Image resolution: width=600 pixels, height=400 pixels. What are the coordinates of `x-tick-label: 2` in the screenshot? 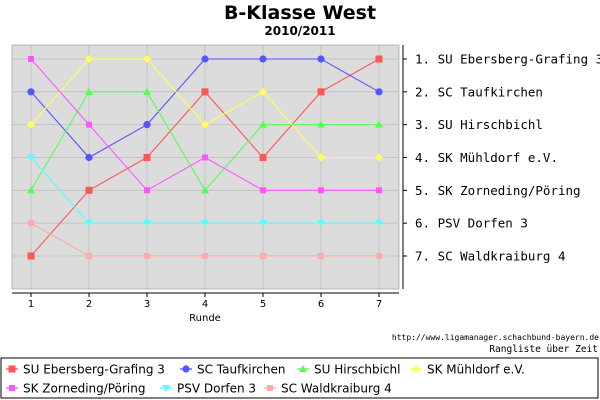 It's located at (89, 304).